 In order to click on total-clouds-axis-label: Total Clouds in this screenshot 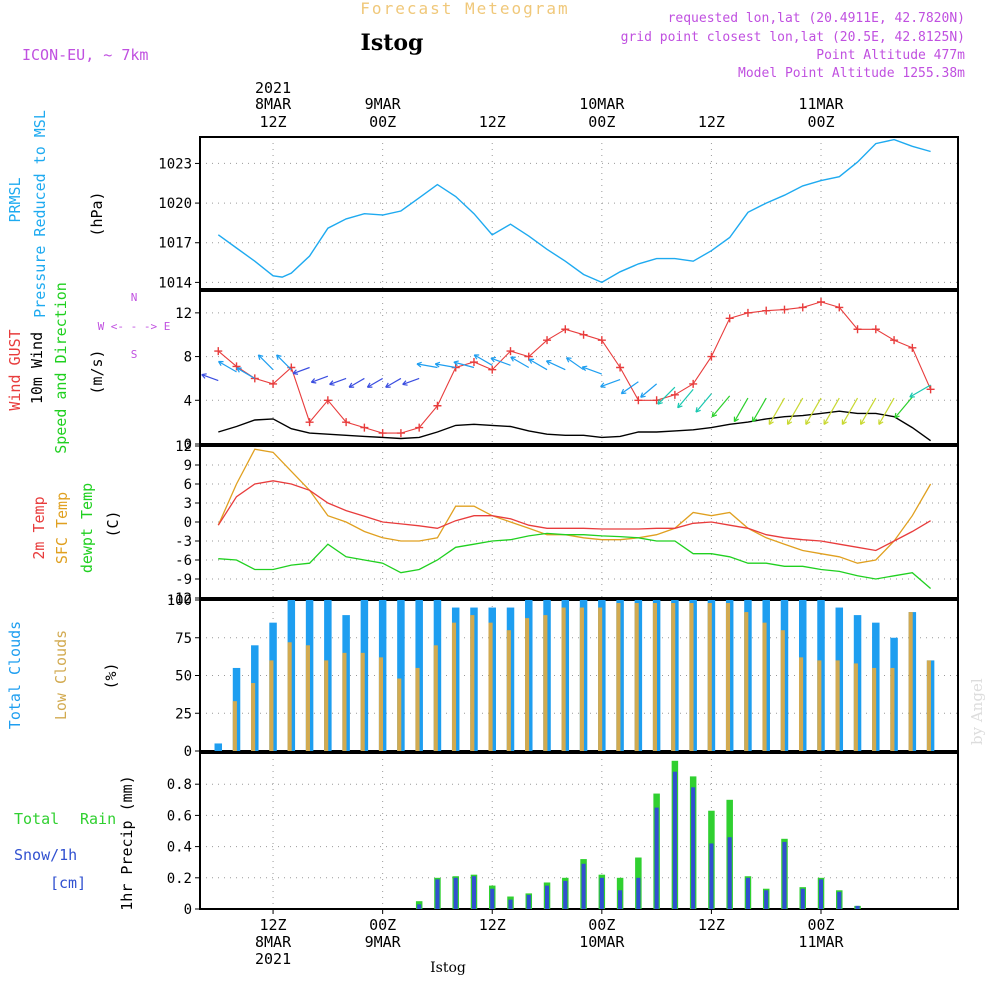, I will do `click(15, 675)`.